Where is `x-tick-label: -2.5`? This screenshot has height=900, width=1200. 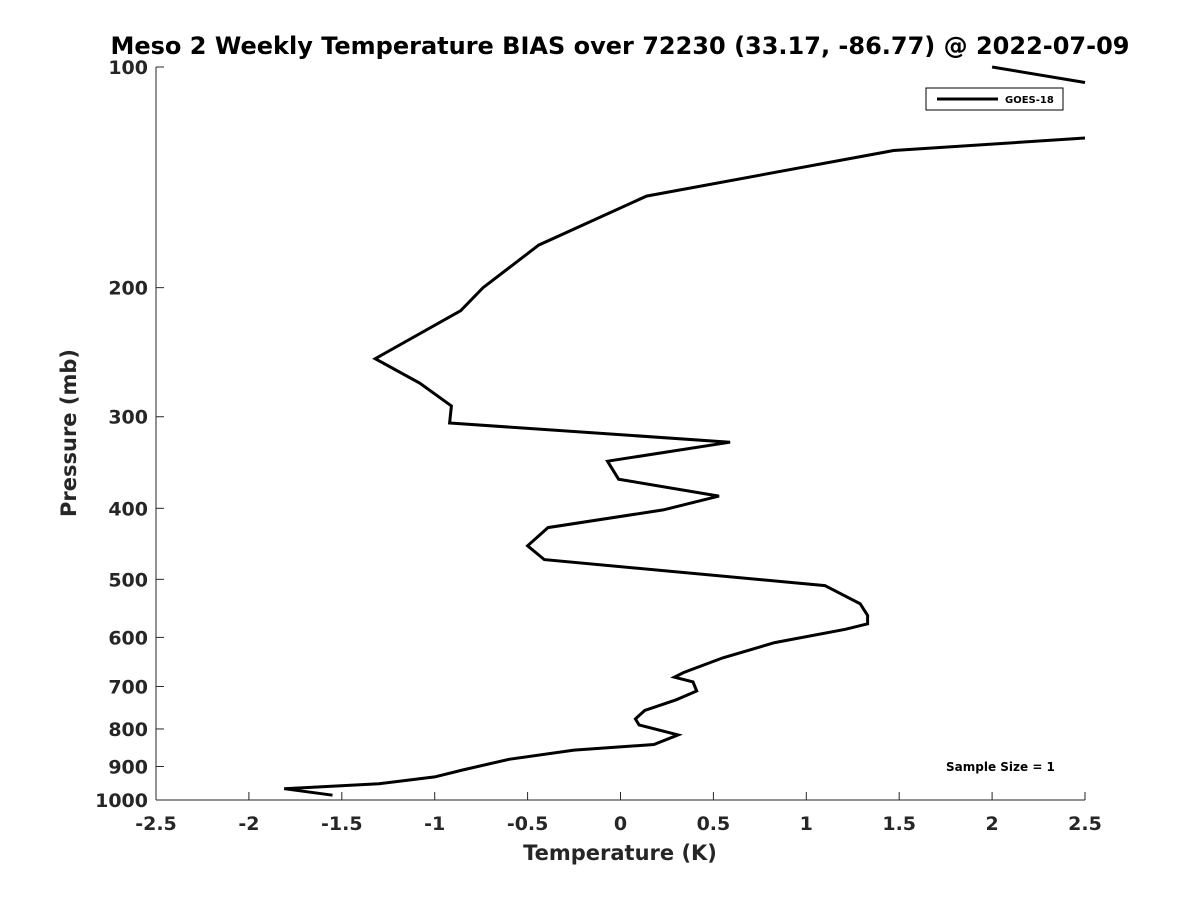 x-tick-label: -2.5 is located at coordinates (156, 824).